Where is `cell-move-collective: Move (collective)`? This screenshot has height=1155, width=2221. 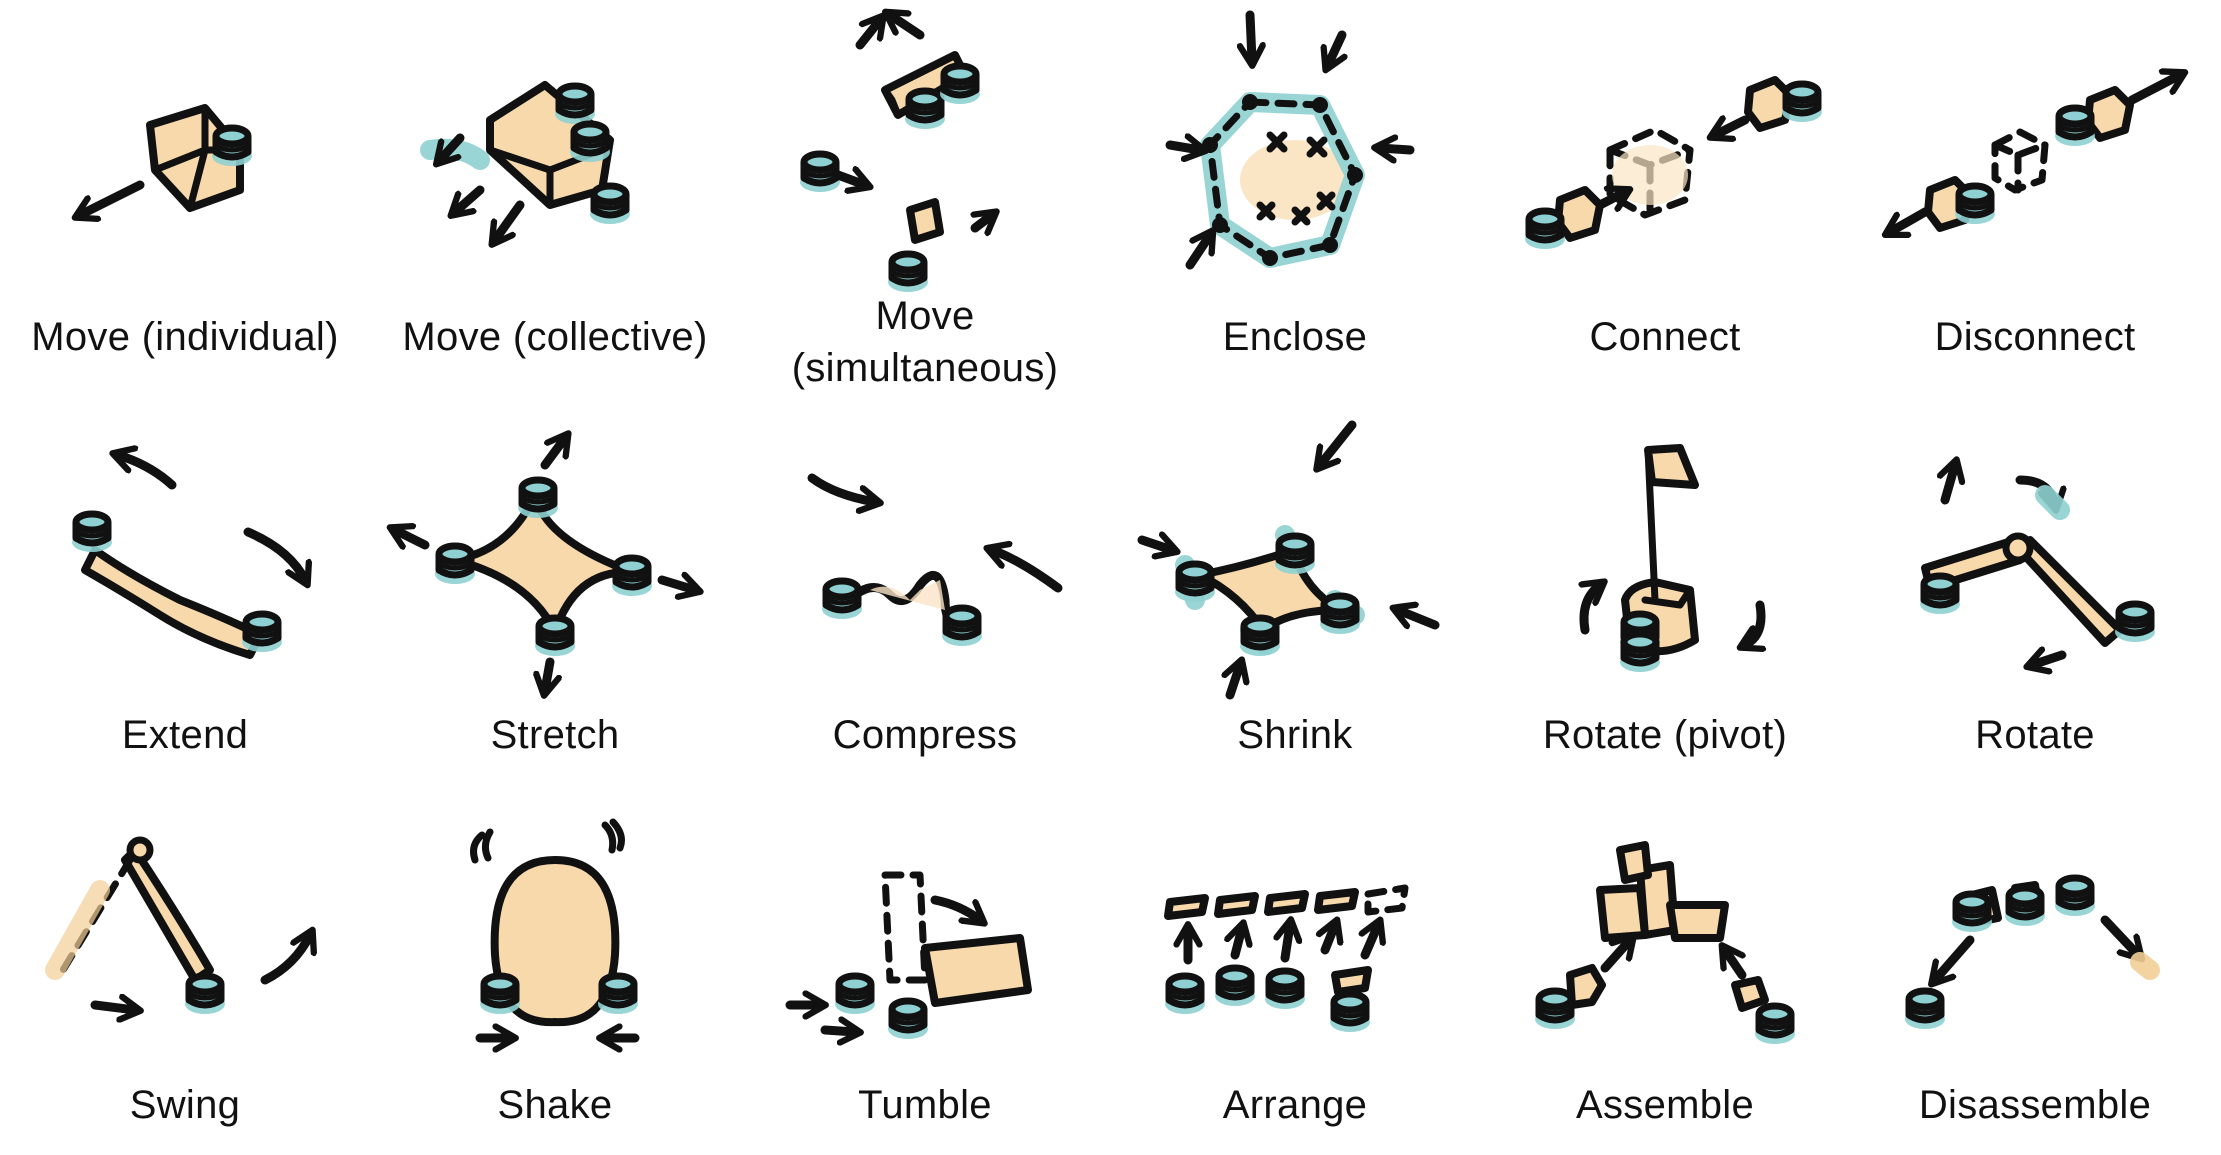 cell-move-collective: Move (collective) is located at coordinates (555, 195).